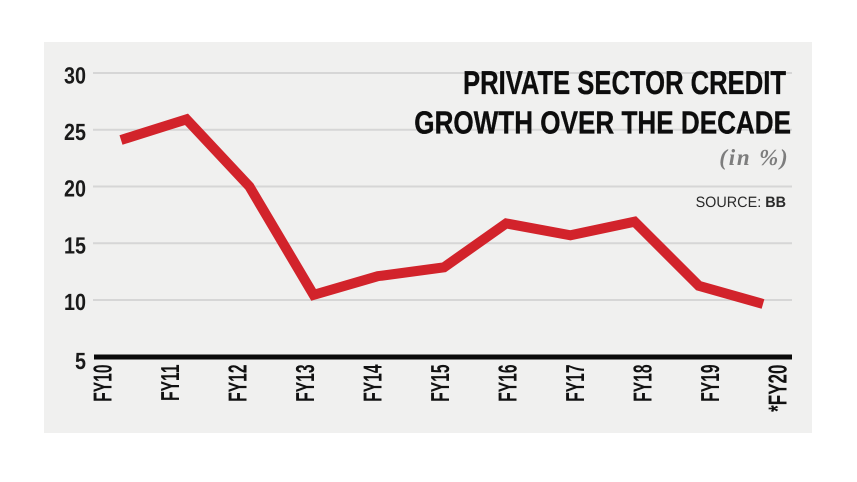 Image resolution: width=857 pixels, height=482 pixels. Describe the element at coordinates (75, 76) in the screenshot. I see `svg-text: 30` at that location.